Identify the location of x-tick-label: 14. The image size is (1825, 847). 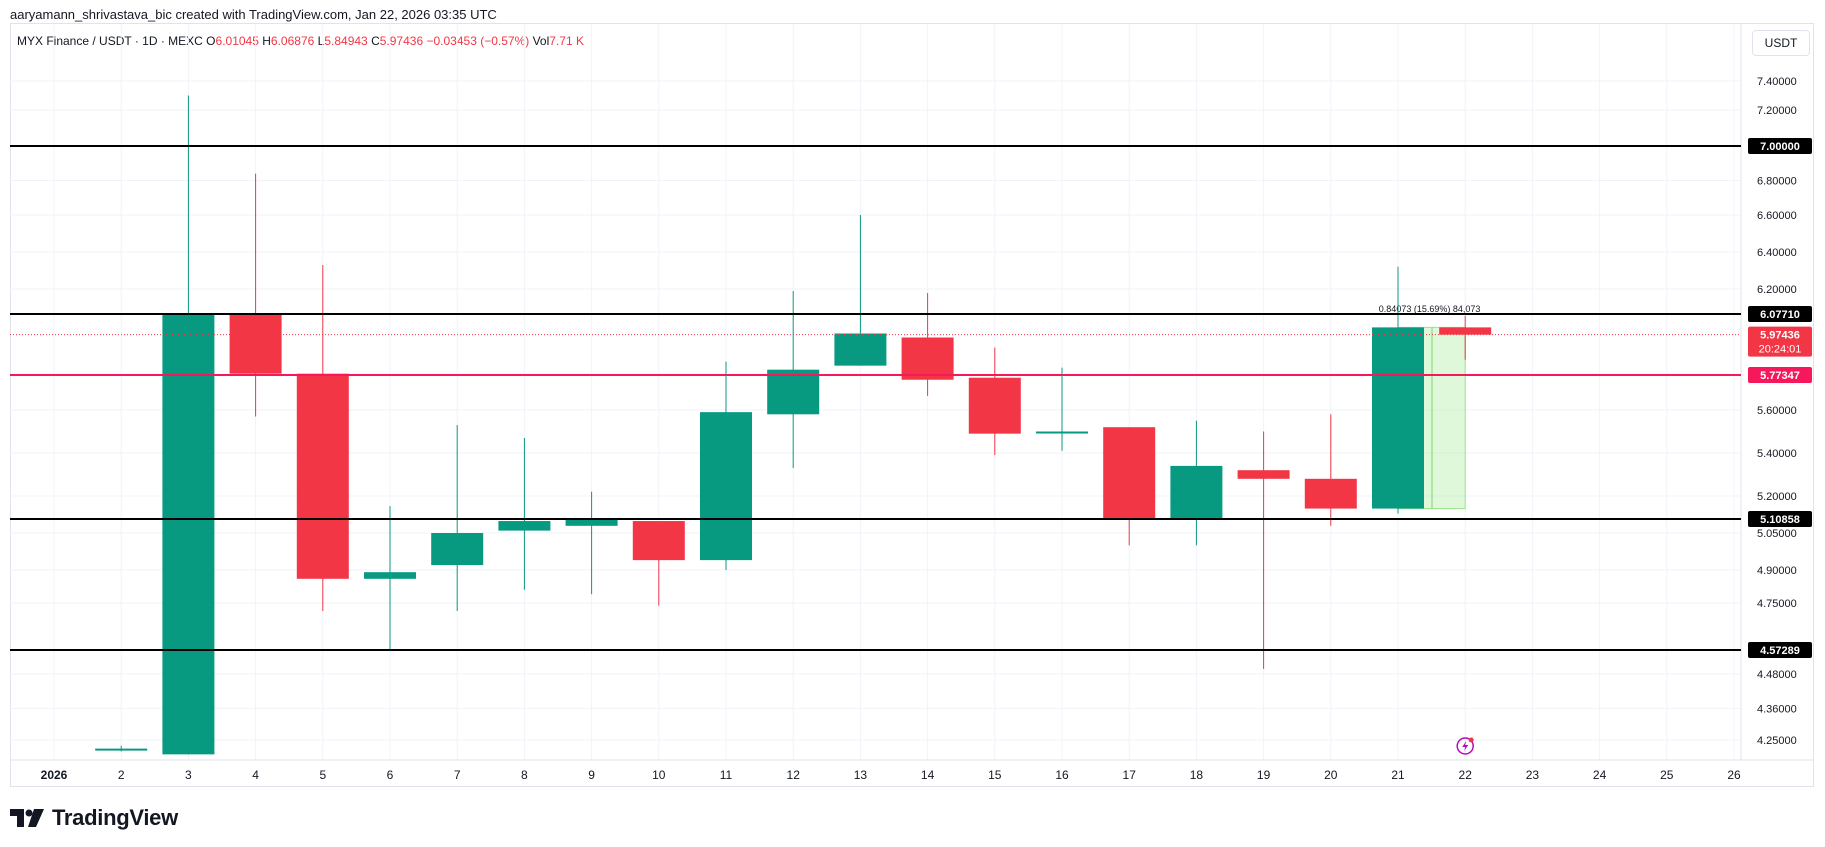
(928, 775).